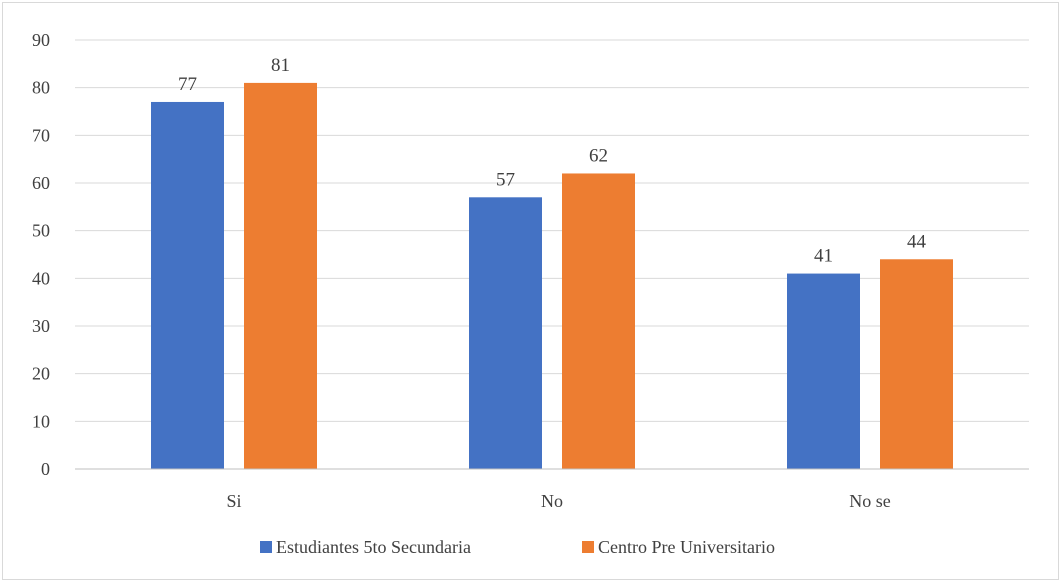 This screenshot has height=584, width=1063. What do you see at coordinates (280, 276) in the screenshot?
I see `bar-centro-si` at bounding box center [280, 276].